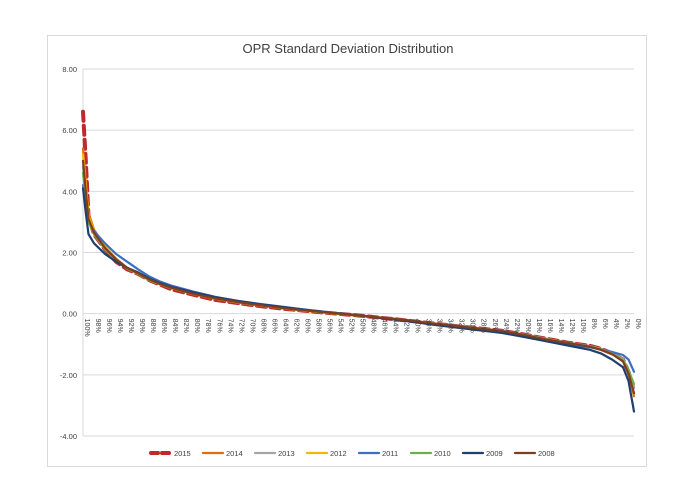 This screenshot has width=690, height=500. Describe the element at coordinates (352, 453) in the screenshot. I see `legend: 2015 2014 2013 2012 2011 2010 2009 2008` at that location.